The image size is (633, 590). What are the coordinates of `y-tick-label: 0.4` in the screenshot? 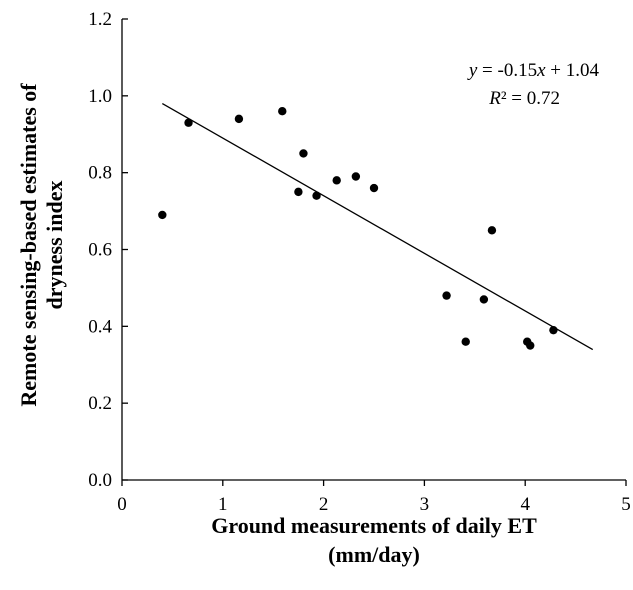 It's located at (100, 326).